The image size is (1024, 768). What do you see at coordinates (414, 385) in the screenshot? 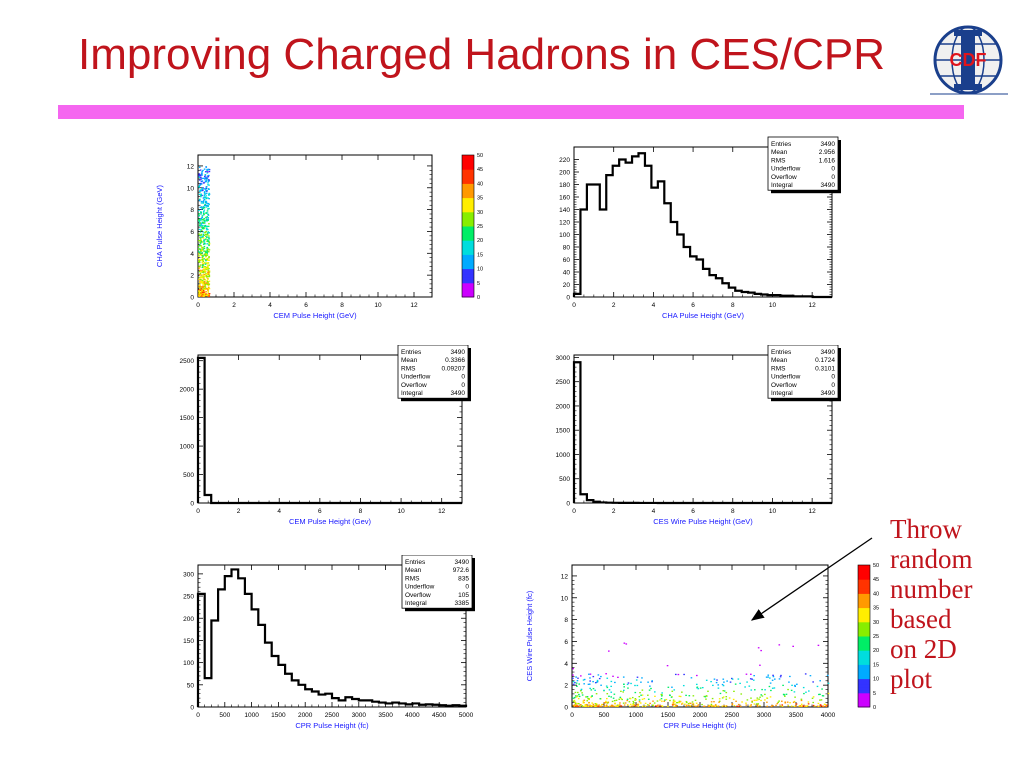
I see `stats-label: Overflow` at bounding box center [414, 385].